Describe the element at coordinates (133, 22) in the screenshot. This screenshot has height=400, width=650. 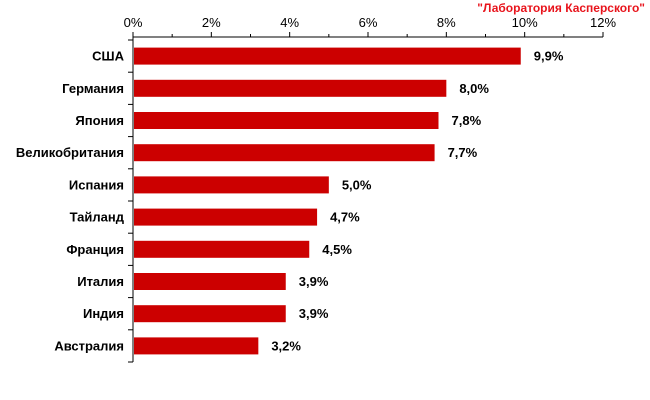
I see `x-tick-label: 0%` at that location.